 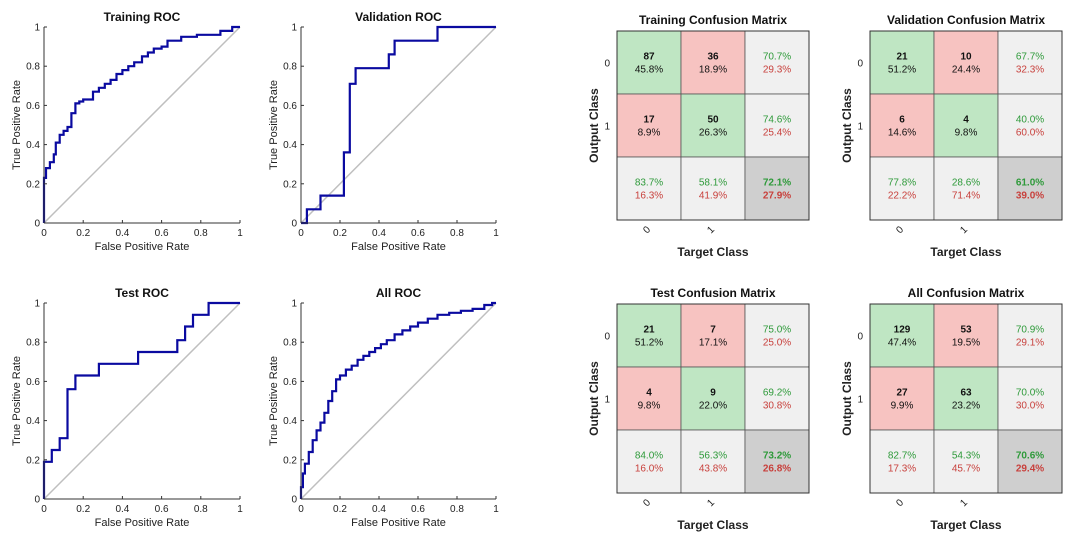 I want to click on cell-count: 10, so click(x=966, y=57).